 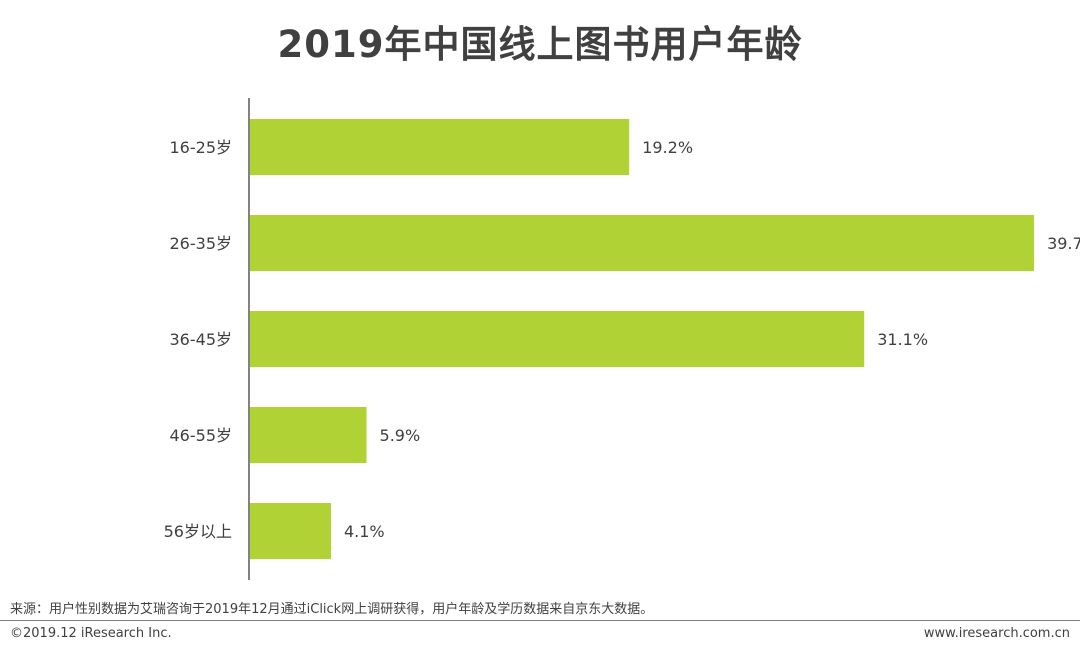 I want to click on value-label: 31.1%, so click(x=902, y=339).